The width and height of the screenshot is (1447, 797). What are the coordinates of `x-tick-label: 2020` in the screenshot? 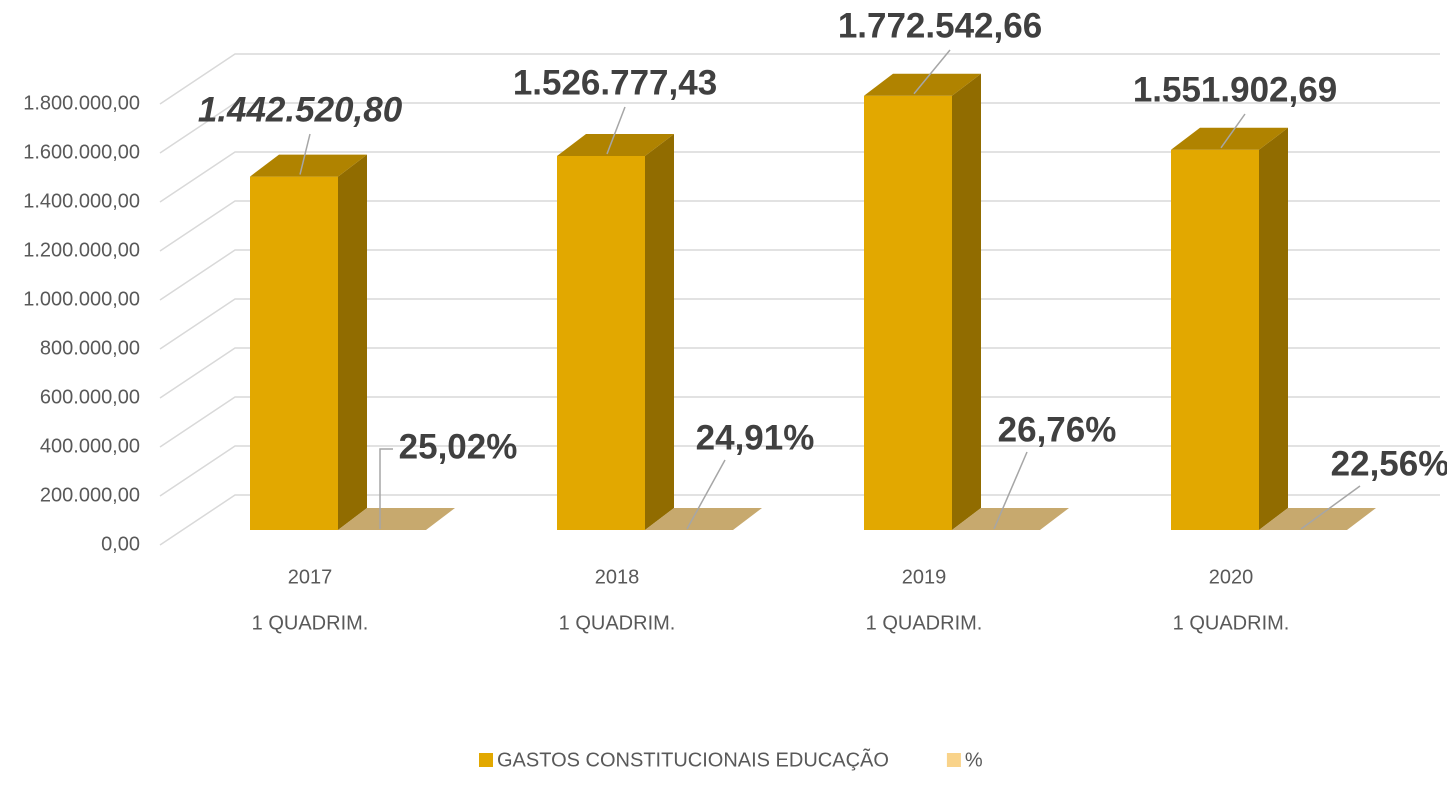 It's located at (1231, 577).